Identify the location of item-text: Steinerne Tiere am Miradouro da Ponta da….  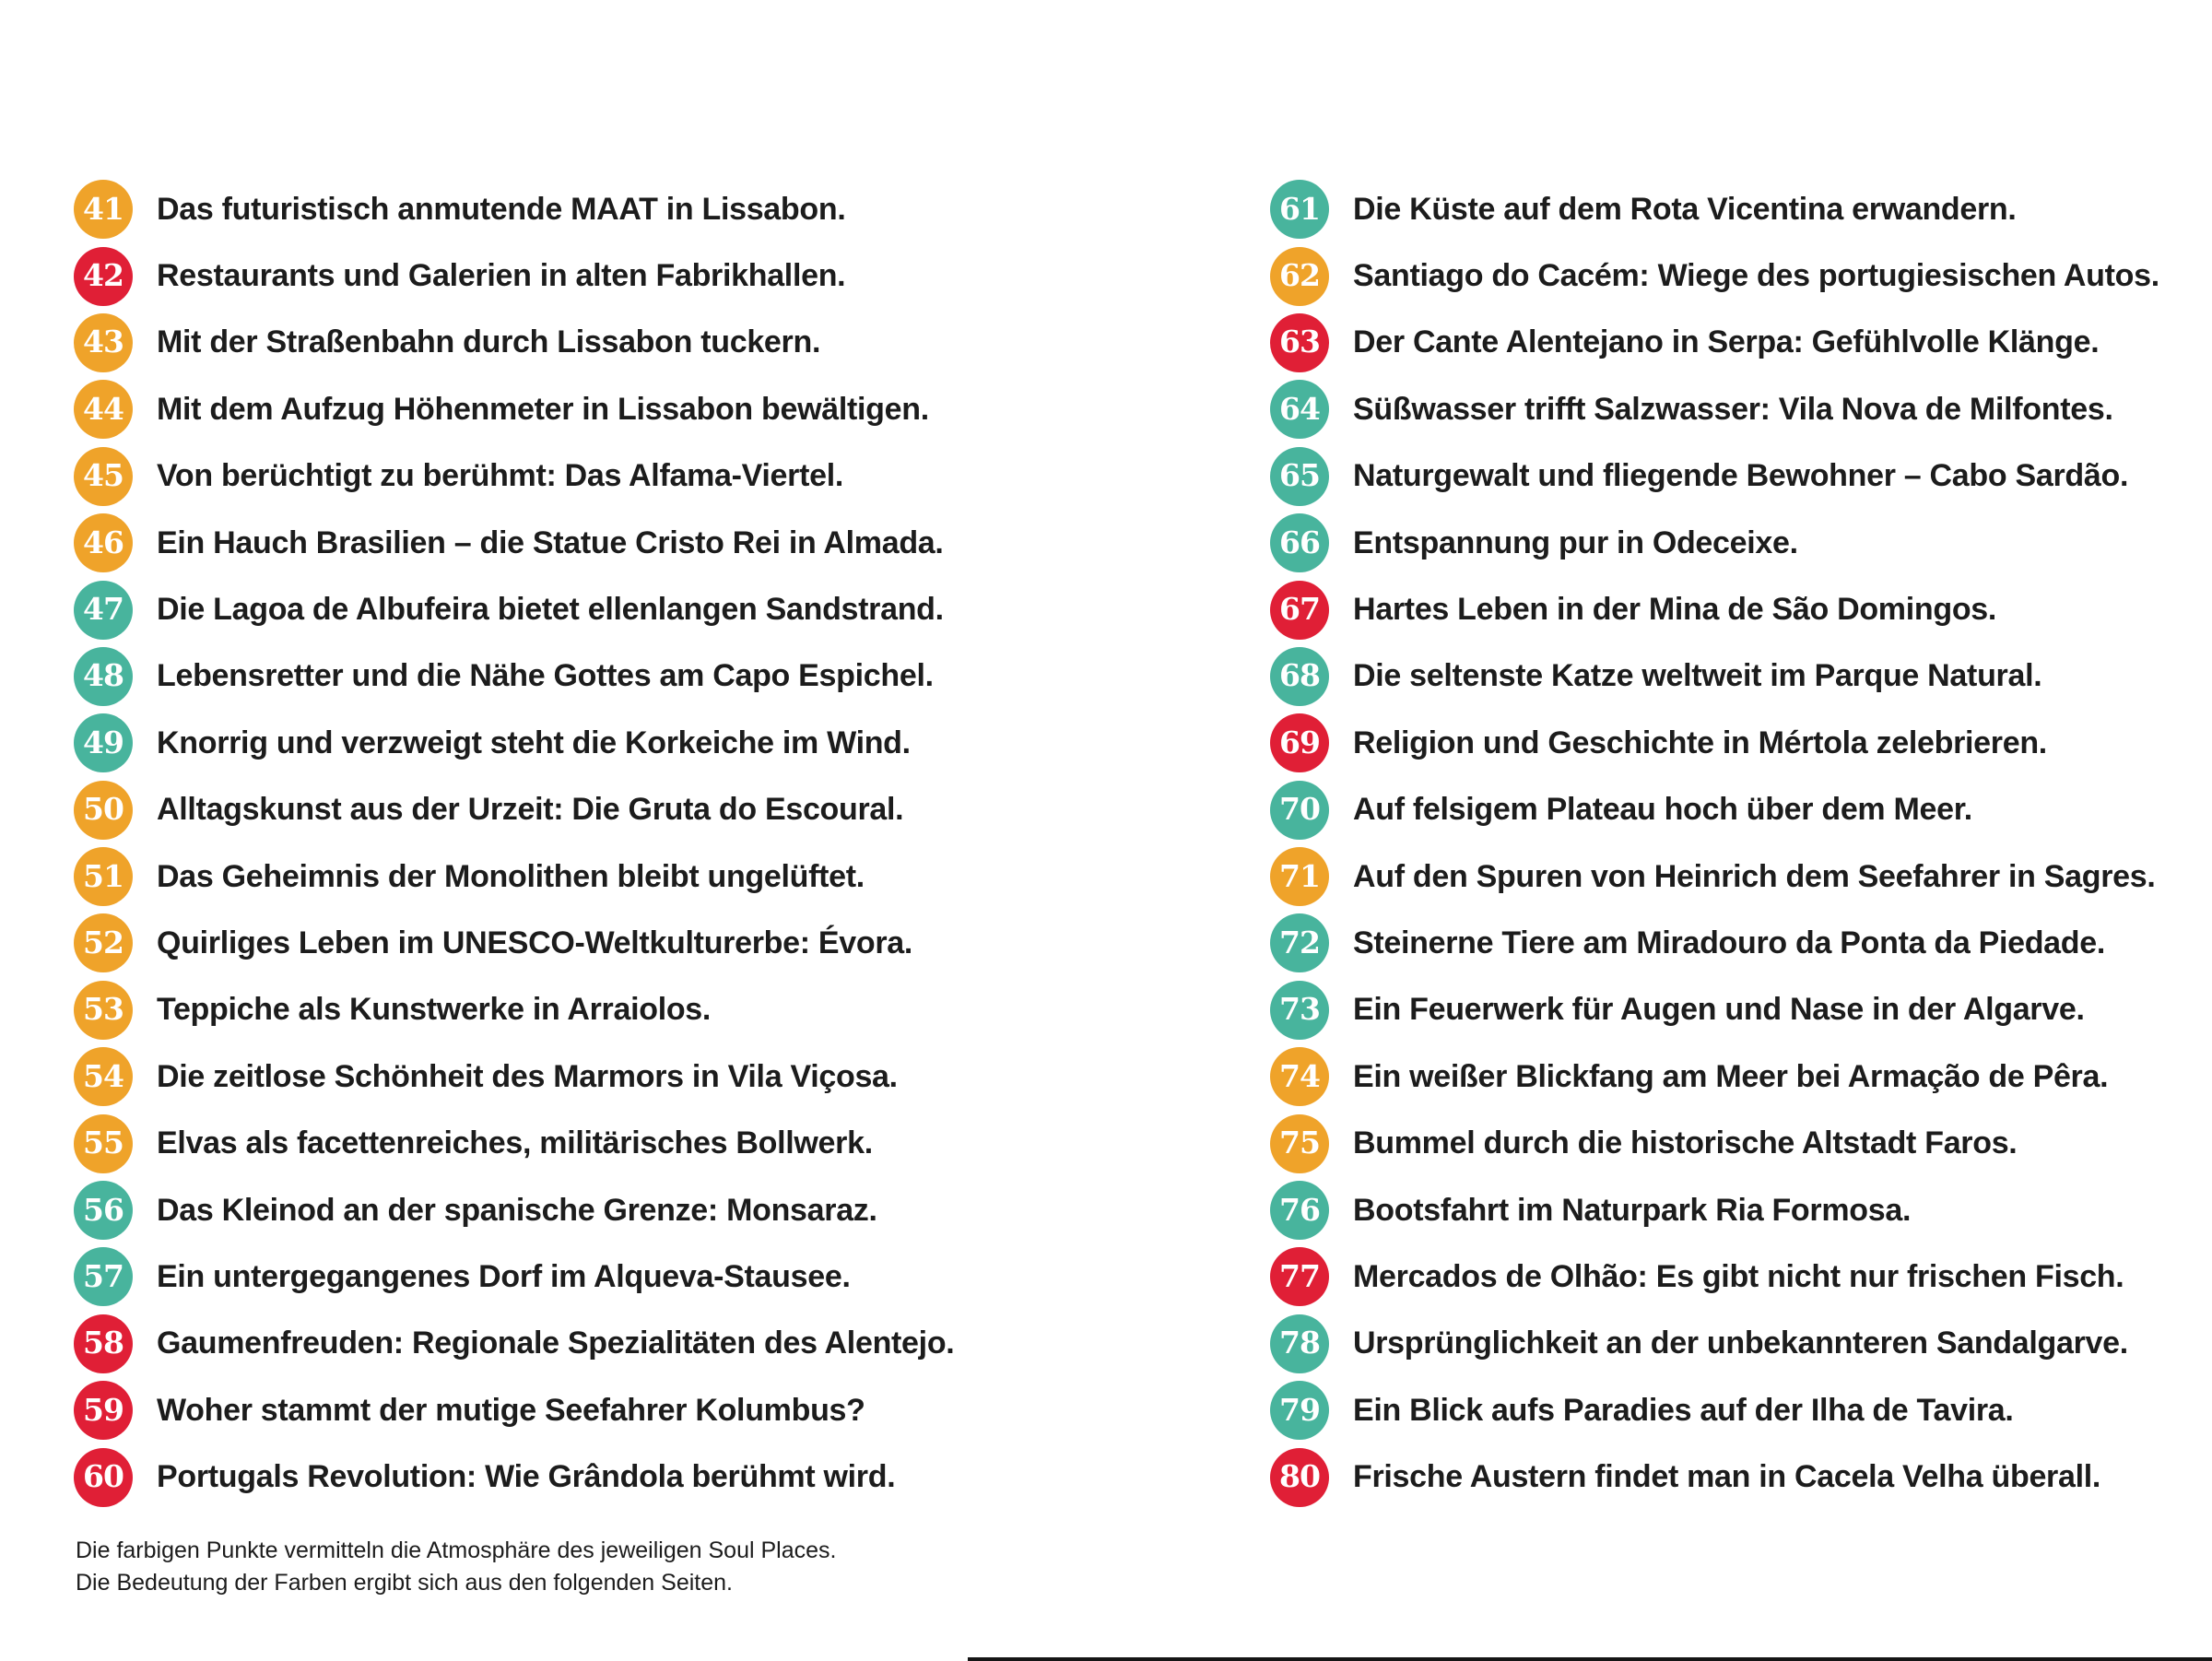
(1729, 942).